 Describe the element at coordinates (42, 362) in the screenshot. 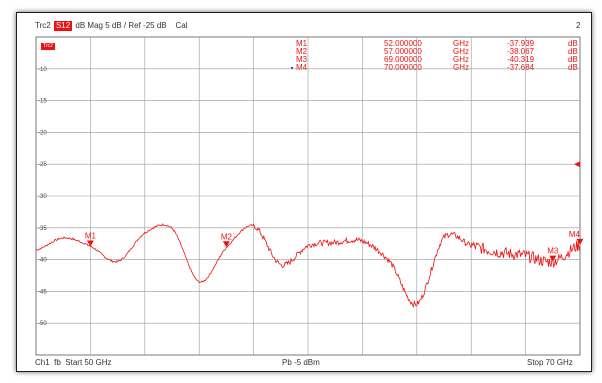

I see `channel-label: Ch1` at that location.